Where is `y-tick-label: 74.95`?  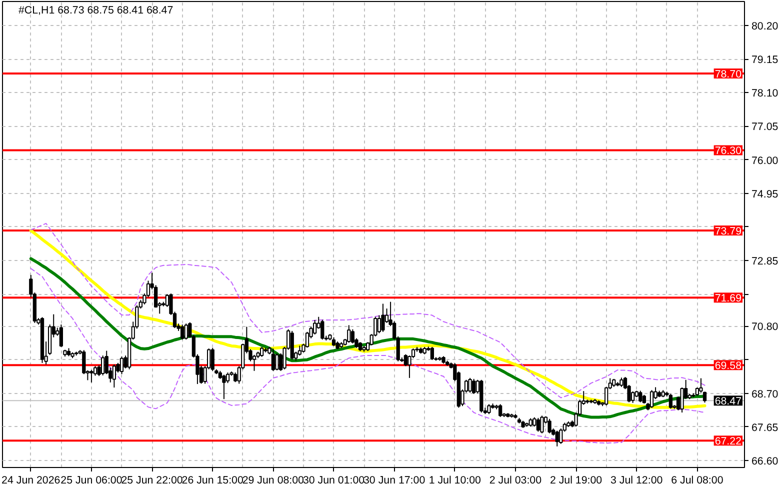
y-tick-label: 74.95 is located at coordinates (765, 194).